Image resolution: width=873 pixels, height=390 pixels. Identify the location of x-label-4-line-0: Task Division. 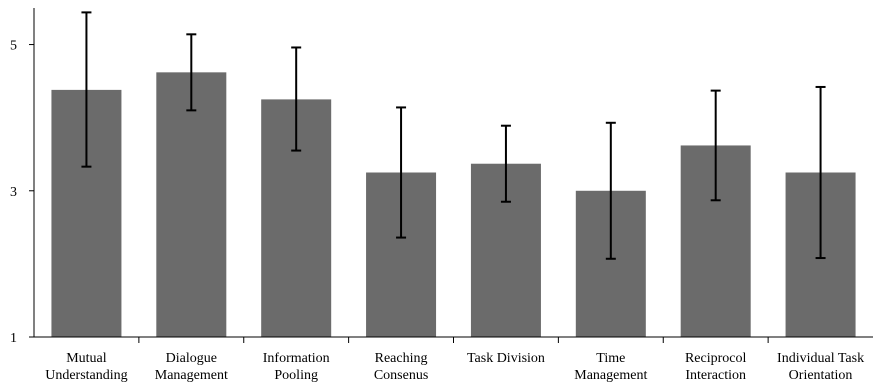
(506, 358).